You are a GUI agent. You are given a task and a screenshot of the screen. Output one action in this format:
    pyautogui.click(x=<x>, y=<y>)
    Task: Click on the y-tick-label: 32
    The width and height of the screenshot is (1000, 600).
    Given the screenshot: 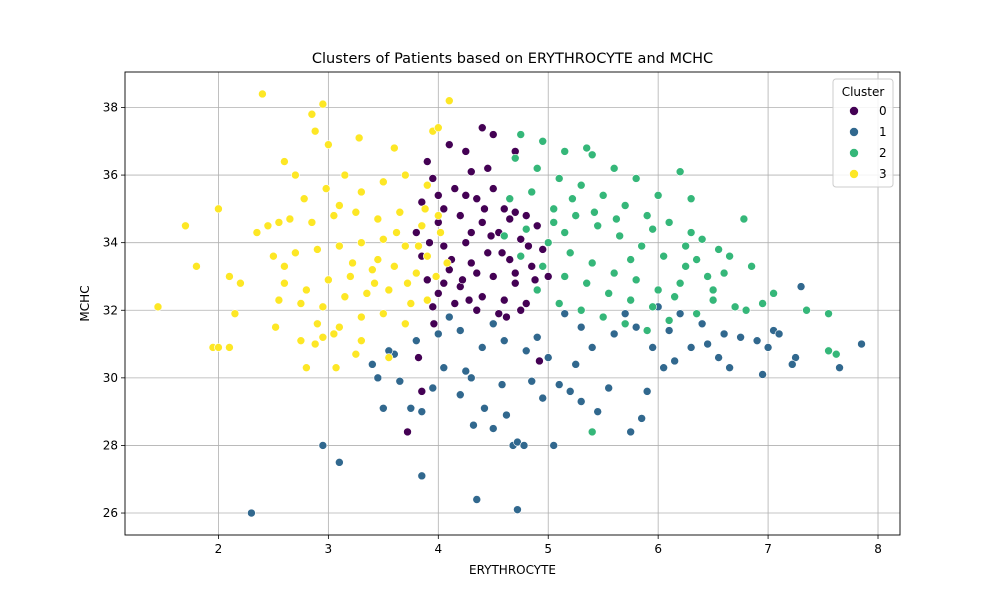 What is the action you would take?
    pyautogui.click(x=110, y=310)
    